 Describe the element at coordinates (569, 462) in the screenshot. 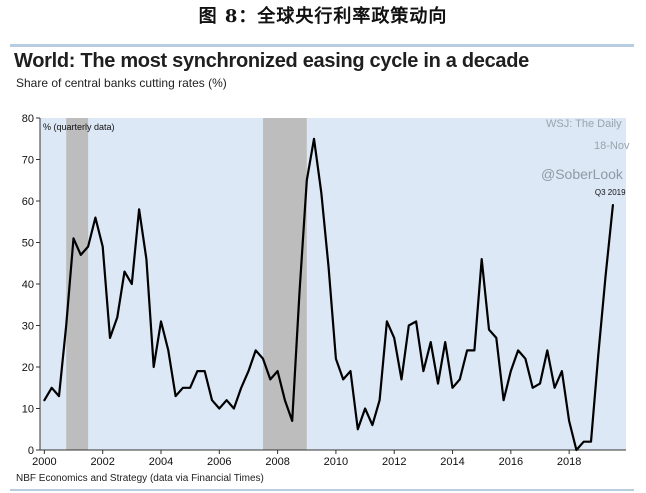

I see `x-tick-label: 2018` at that location.